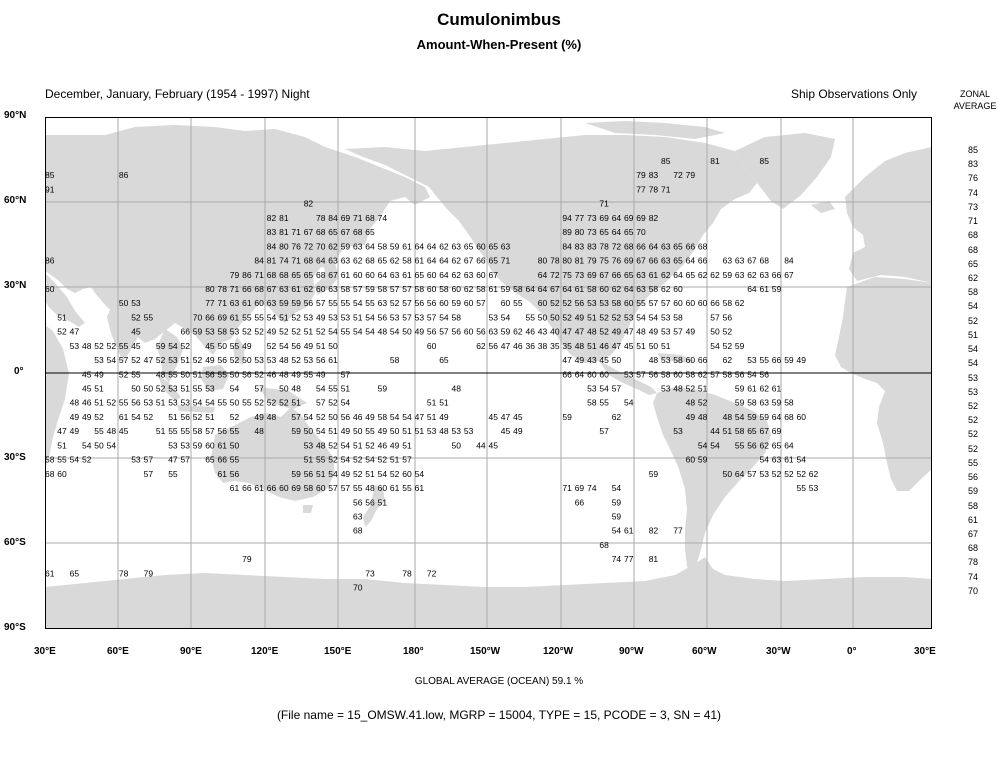 This screenshot has height=760, width=998. Describe the element at coordinates (191, 651) in the screenshot. I see `lon-label-90e: 90°E` at that location.